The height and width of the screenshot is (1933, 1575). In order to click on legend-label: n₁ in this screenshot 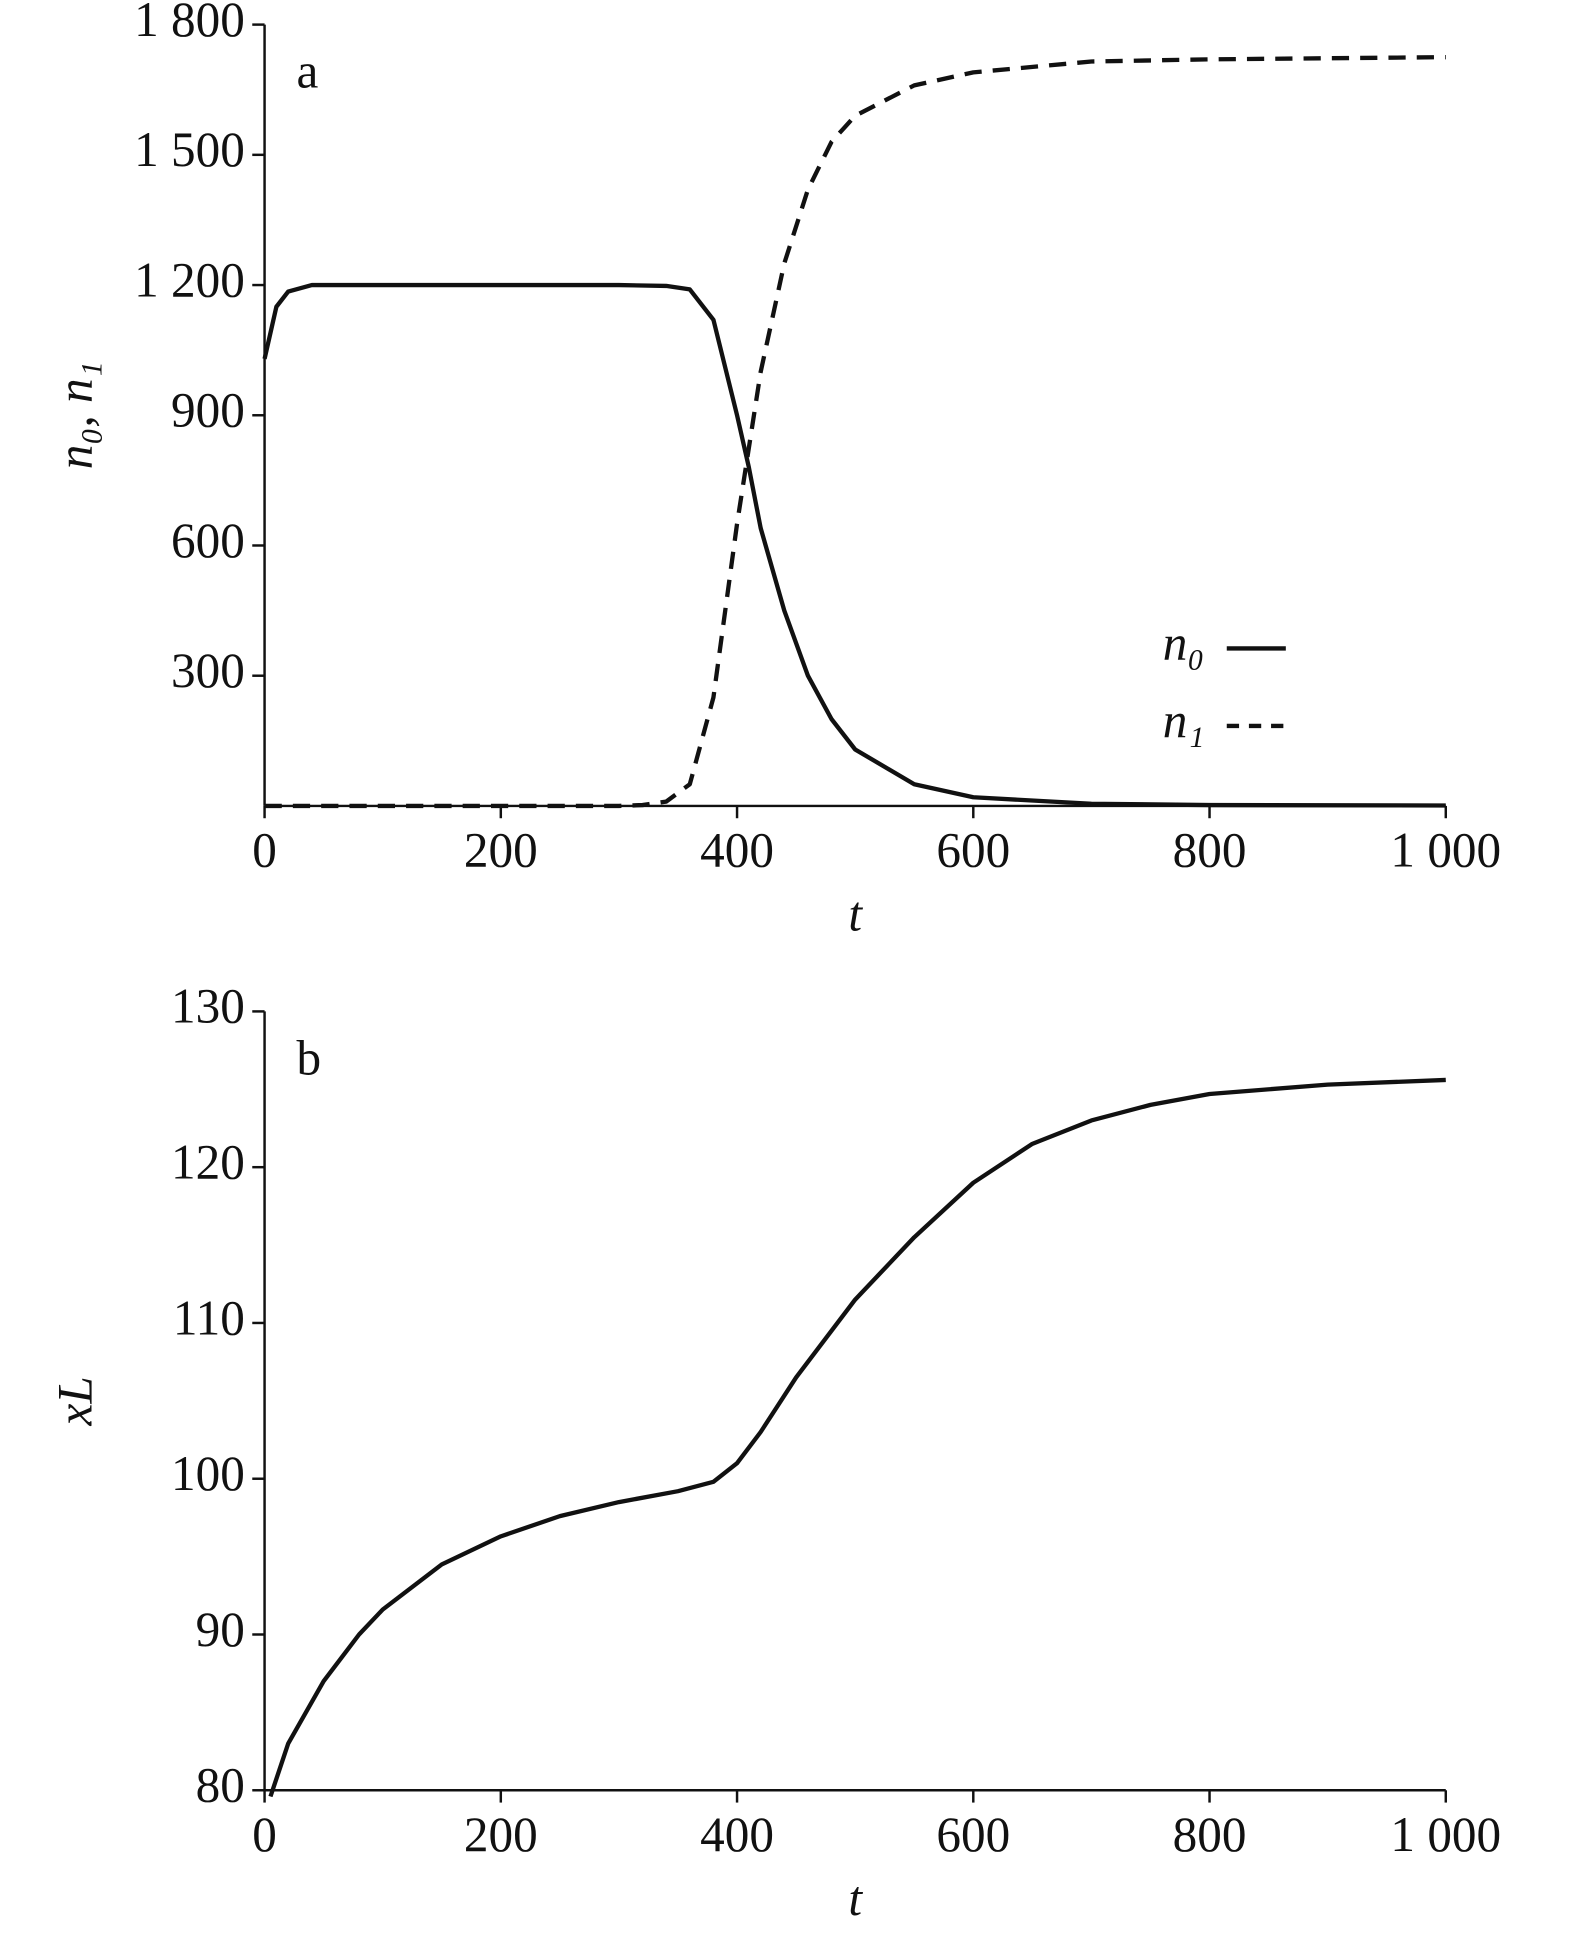, I will do `click(1184, 720)`.